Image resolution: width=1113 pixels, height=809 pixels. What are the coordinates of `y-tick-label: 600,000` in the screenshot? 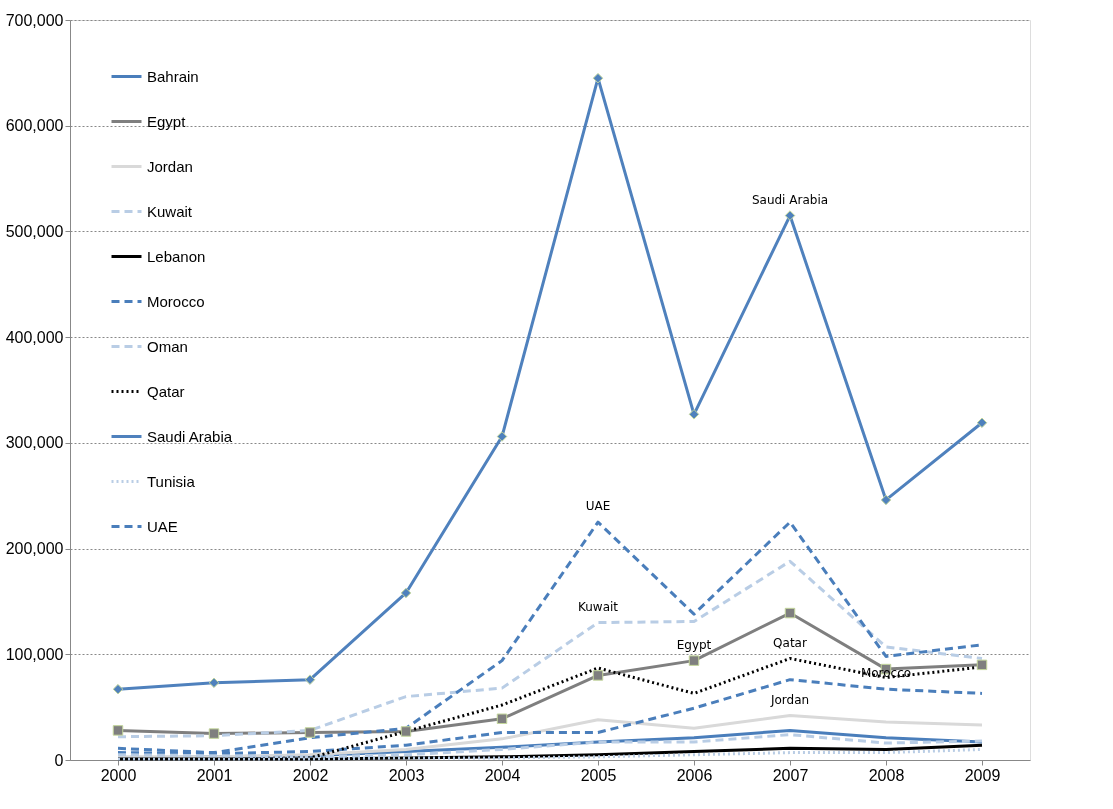 It's located at (34, 126).